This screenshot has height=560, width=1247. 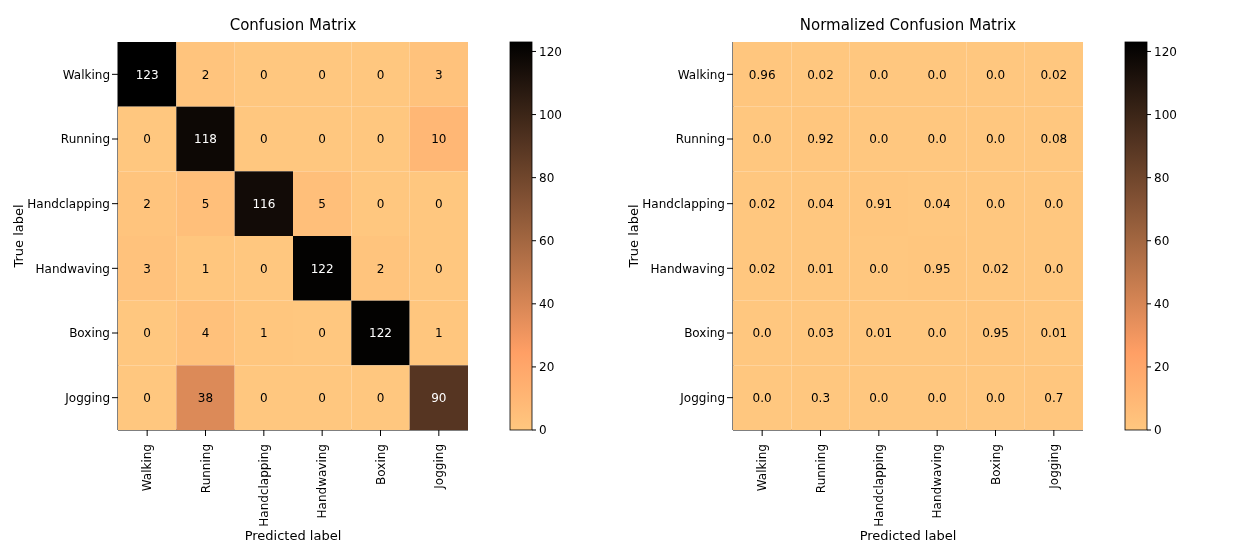 I want to click on data-label: 5, so click(x=322, y=203).